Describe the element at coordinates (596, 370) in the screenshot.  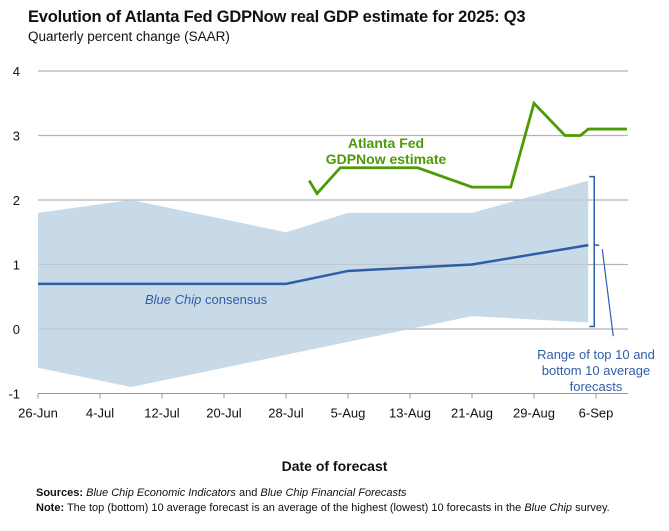
I see `range-label-line: bottom 10 average` at that location.